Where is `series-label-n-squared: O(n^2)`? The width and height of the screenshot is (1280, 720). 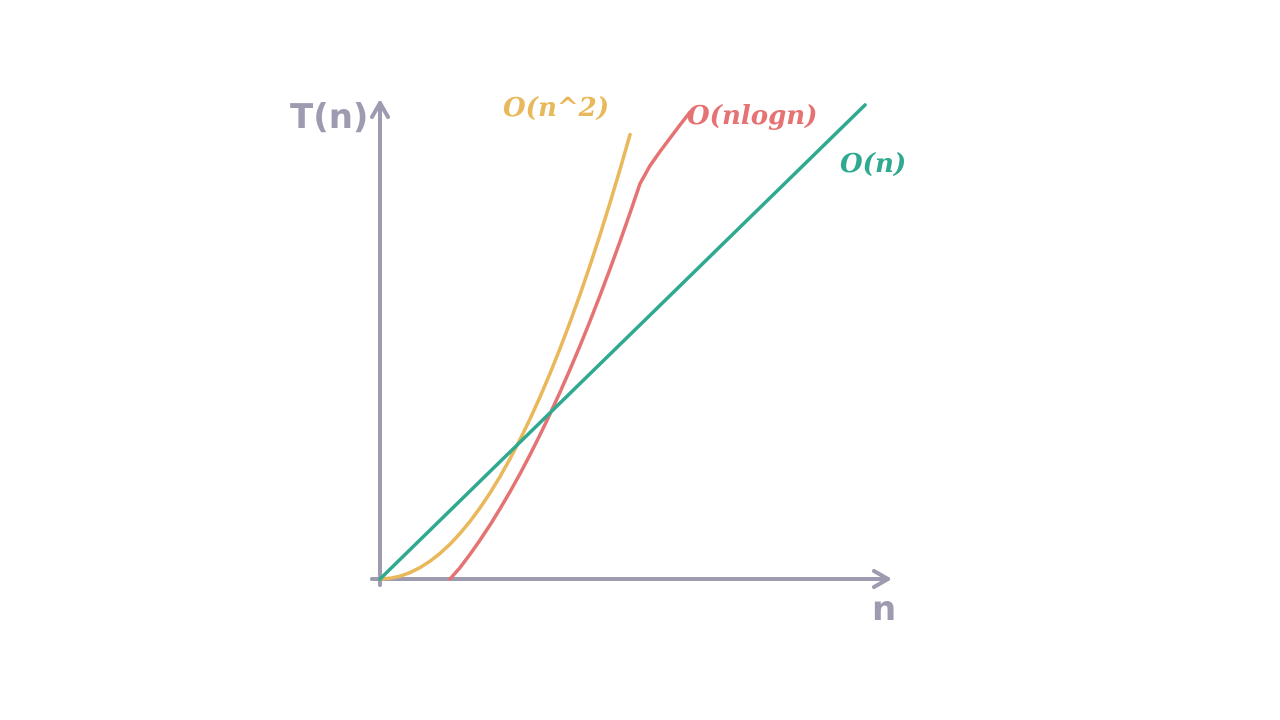
series-label-n-squared: O(n^2) is located at coordinates (556, 108).